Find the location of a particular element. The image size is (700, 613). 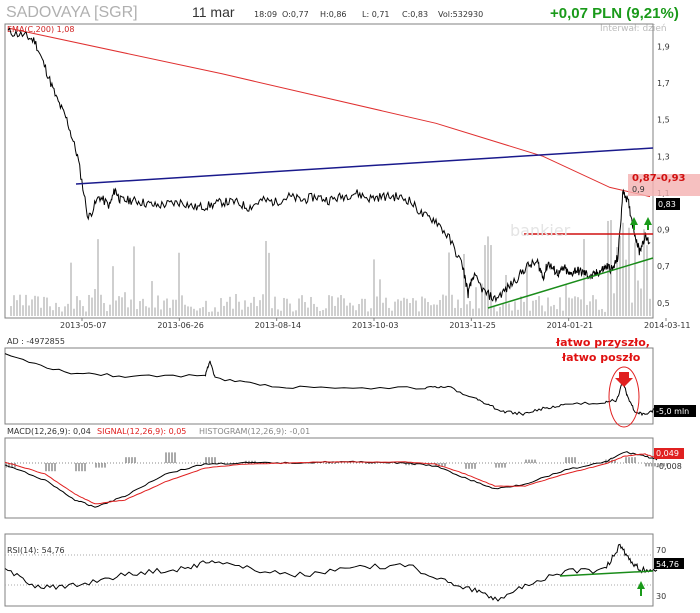

macd-value-badge is located at coordinates (669, 453).